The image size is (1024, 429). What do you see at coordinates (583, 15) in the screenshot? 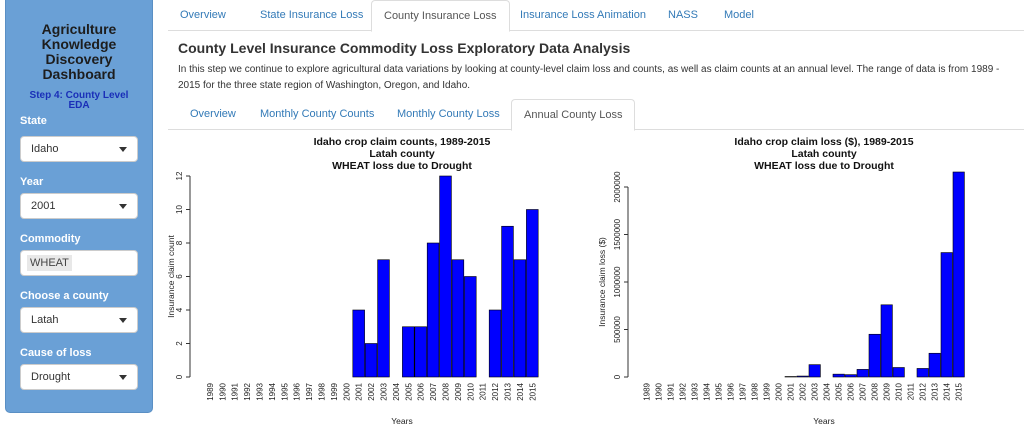
I see `tab-insurance-loss-animation: Insurance Loss Animation` at bounding box center [583, 15].